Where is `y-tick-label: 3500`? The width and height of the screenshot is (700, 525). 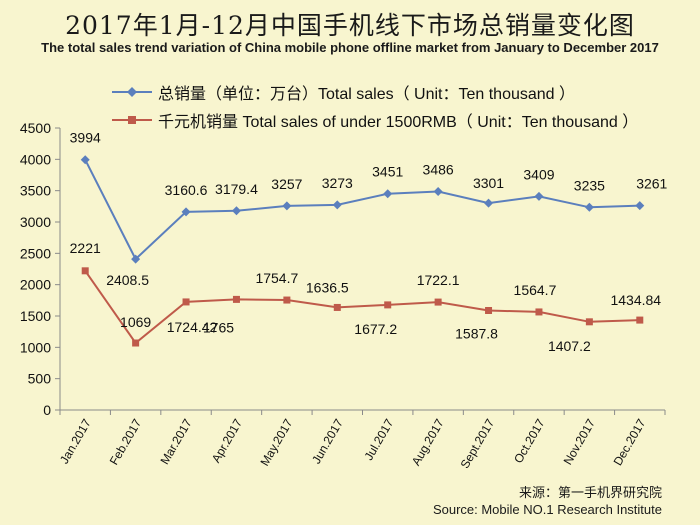 y-tick-label: 3500 is located at coordinates (35, 191).